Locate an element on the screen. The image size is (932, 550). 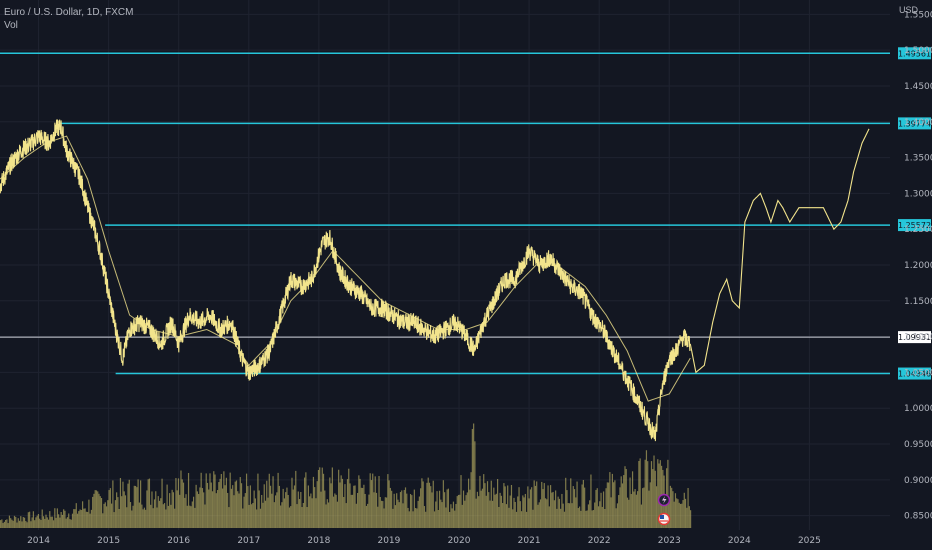
time-tick-label: 2025 is located at coordinates (809, 541).